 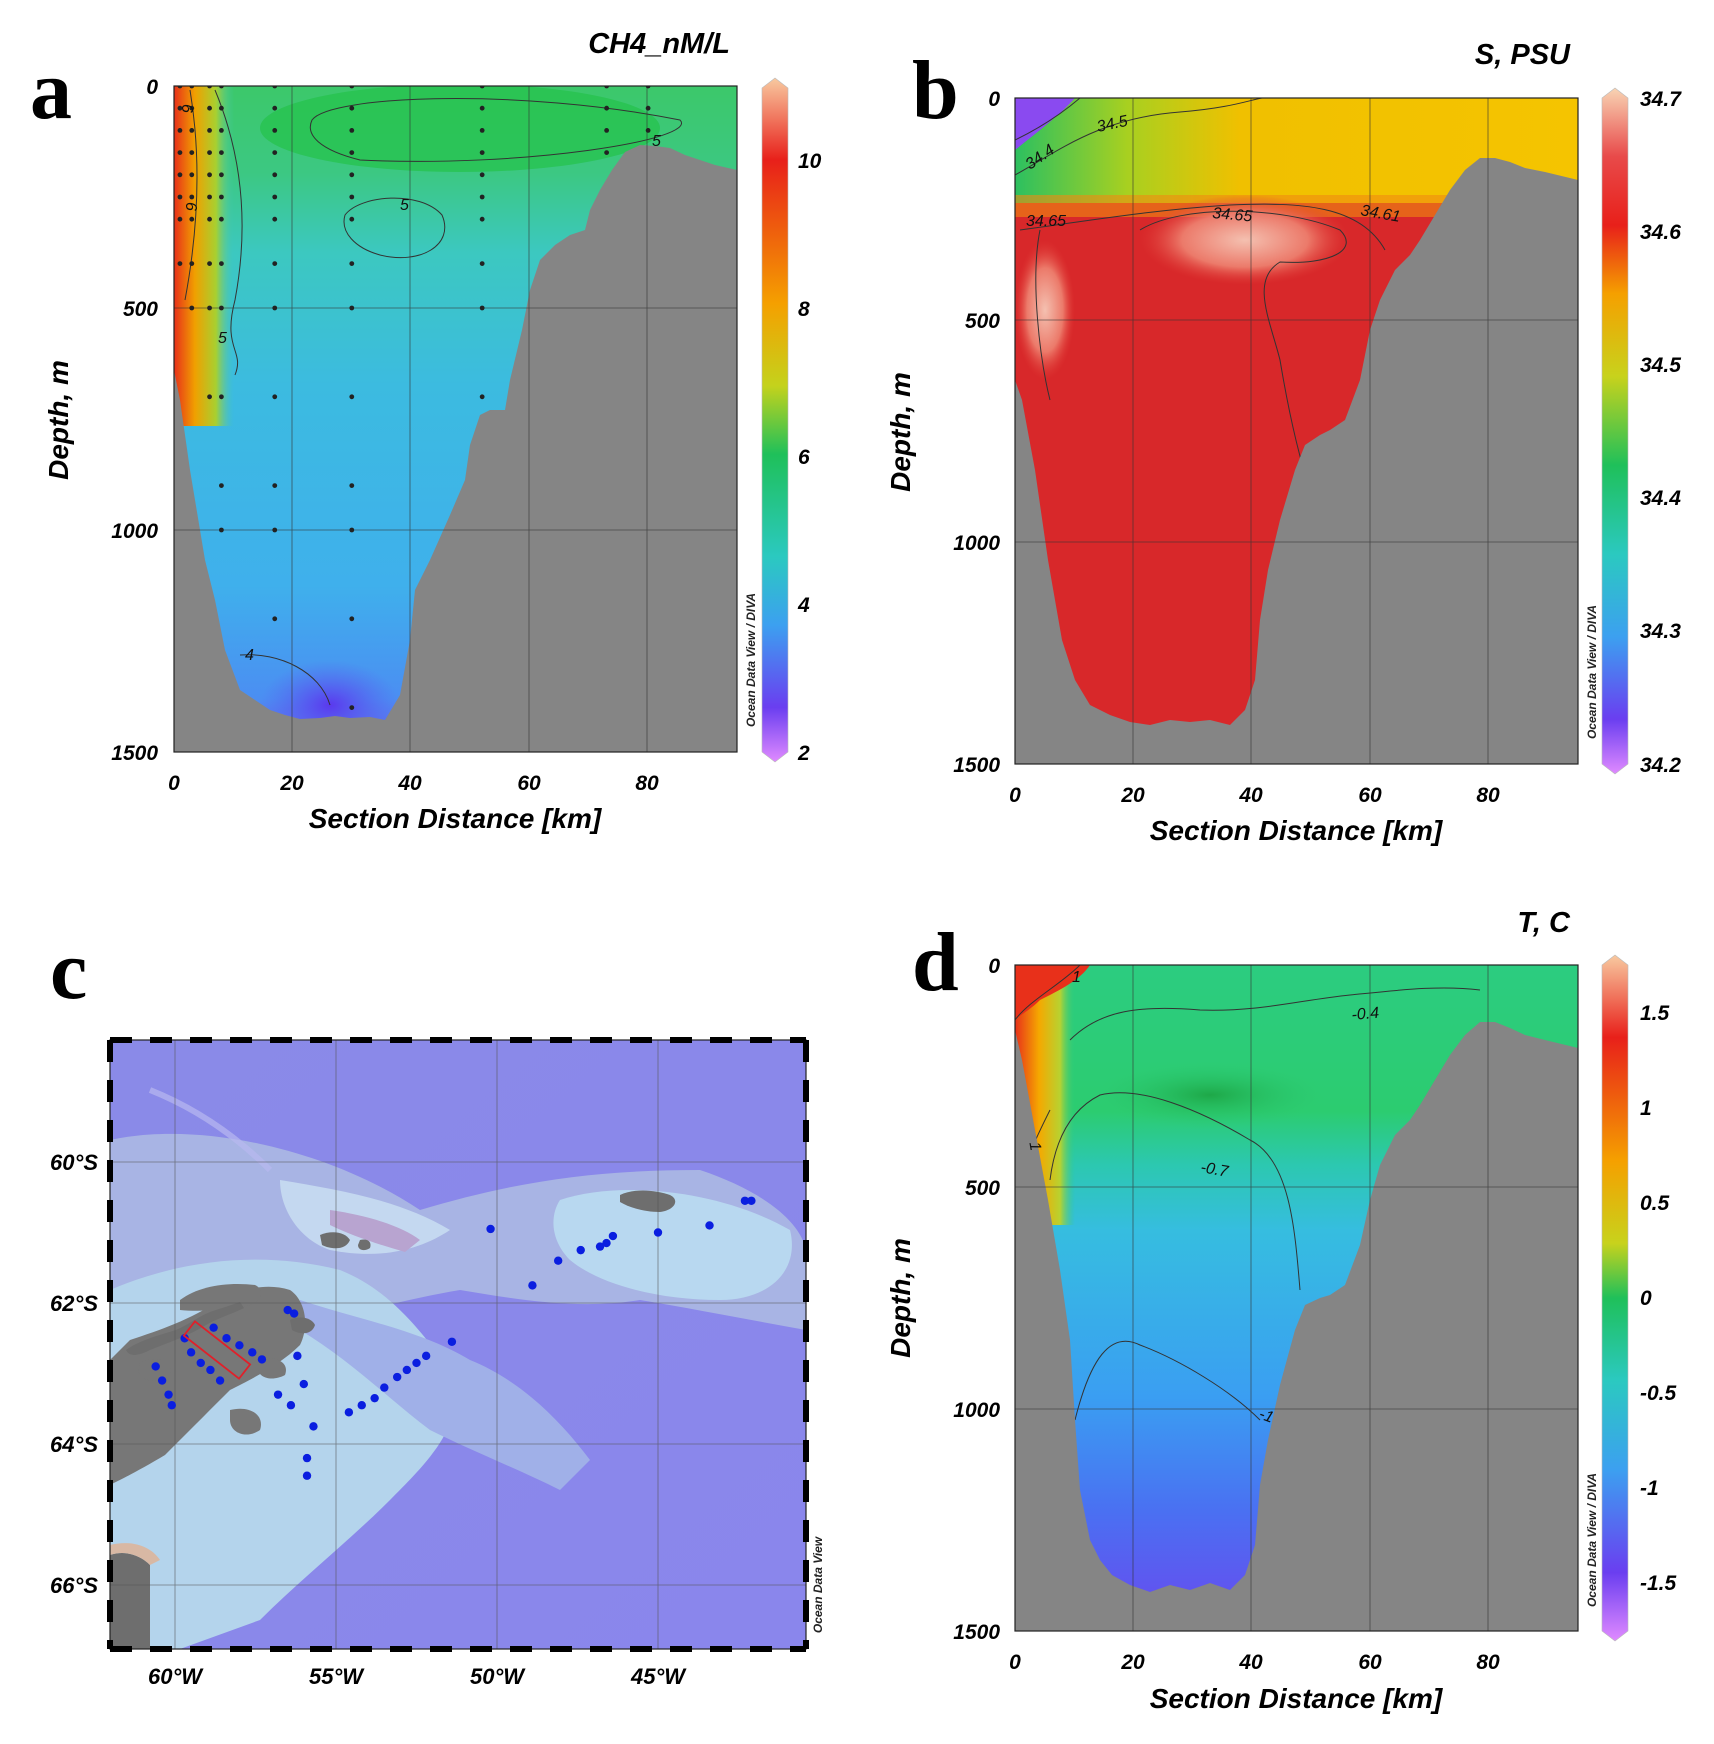 I want to click on colorbar-tick: -1, so click(x=1649, y=1488).